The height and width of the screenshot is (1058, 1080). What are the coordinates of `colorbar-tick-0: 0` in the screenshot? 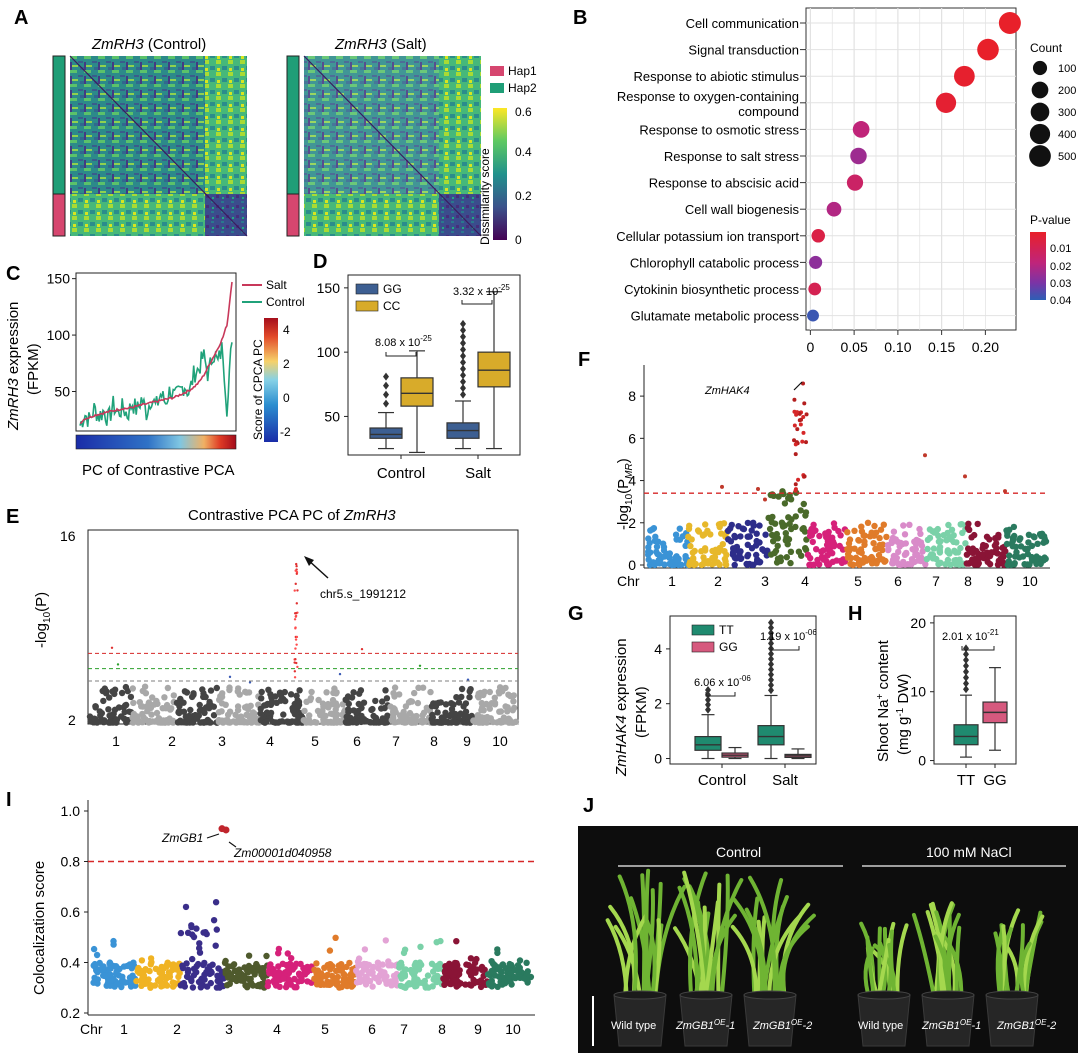 It's located at (518, 240).